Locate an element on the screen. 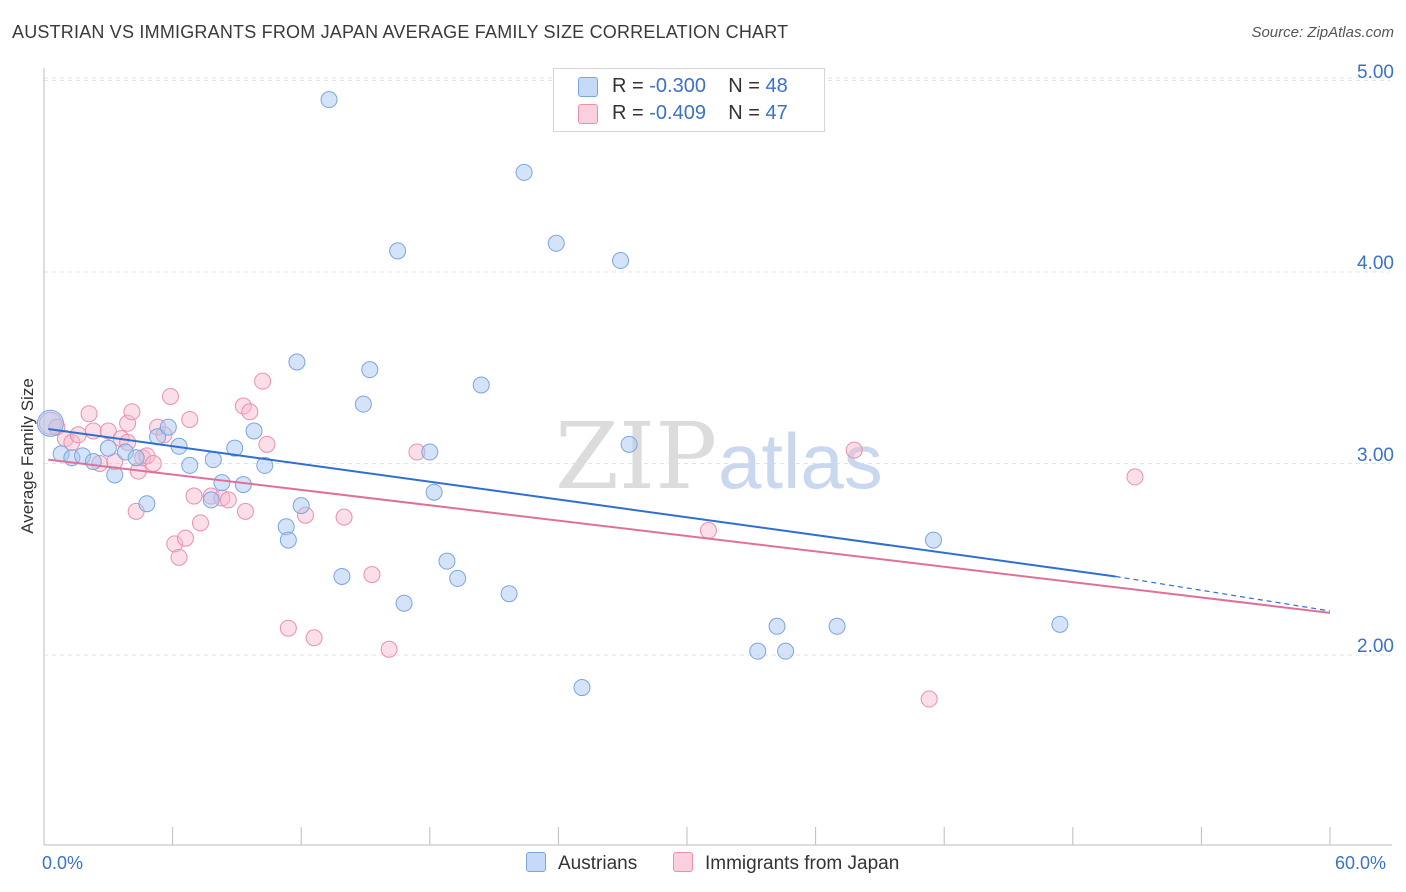 This screenshot has height=892, width=1406. watermark: ZIP atlas is located at coordinates (719, 456).